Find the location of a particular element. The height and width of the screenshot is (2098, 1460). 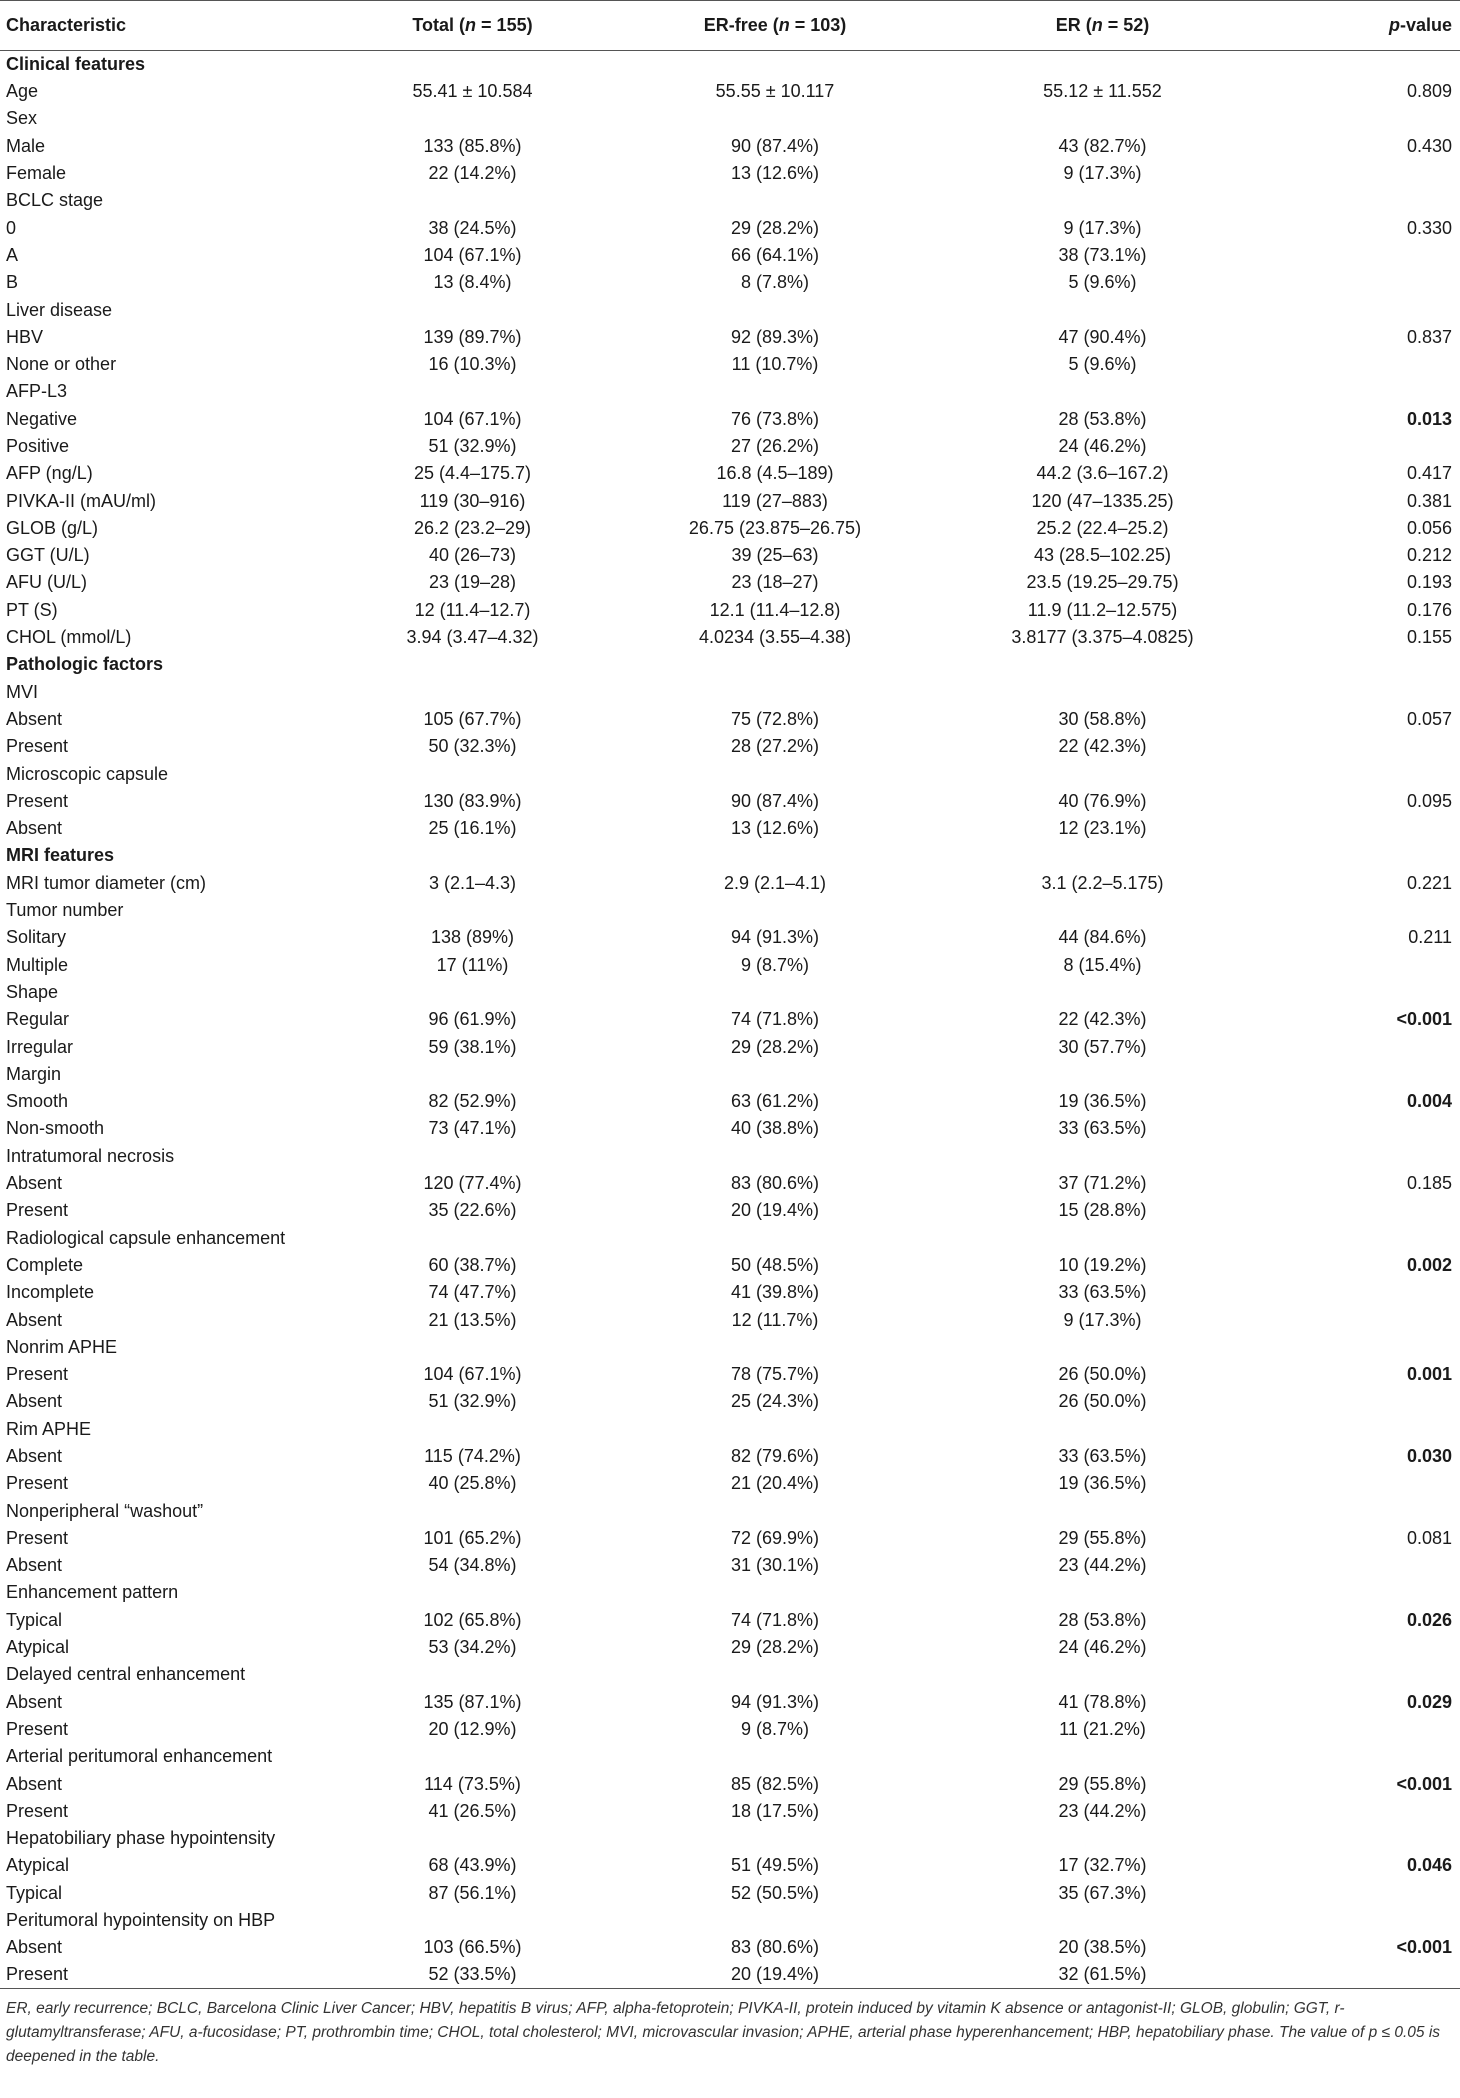

cell-total: 41 (26.5%) is located at coordinates (472, 1810).